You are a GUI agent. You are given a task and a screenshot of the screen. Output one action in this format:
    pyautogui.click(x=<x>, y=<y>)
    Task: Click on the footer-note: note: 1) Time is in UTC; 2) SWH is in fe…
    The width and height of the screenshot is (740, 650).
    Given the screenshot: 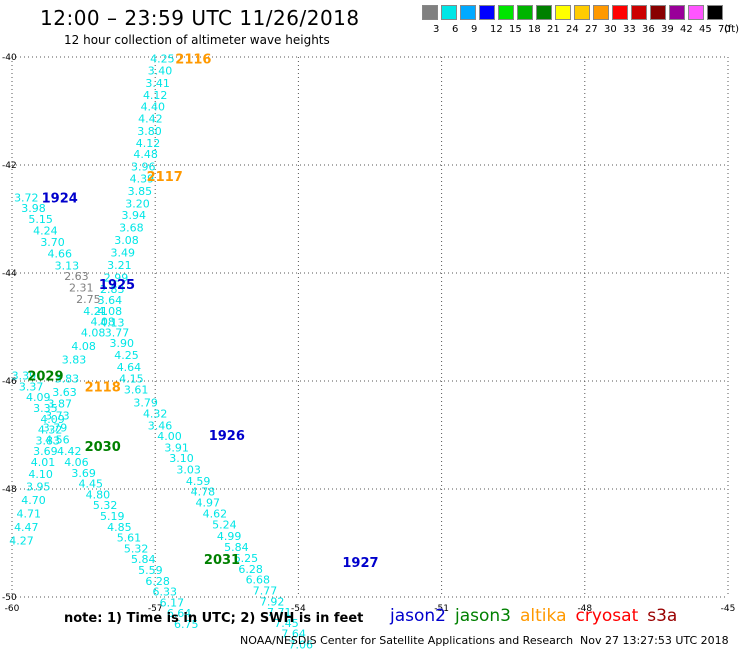 What is the action you would take?
    pyautogui.click(x=214, y=618)
    